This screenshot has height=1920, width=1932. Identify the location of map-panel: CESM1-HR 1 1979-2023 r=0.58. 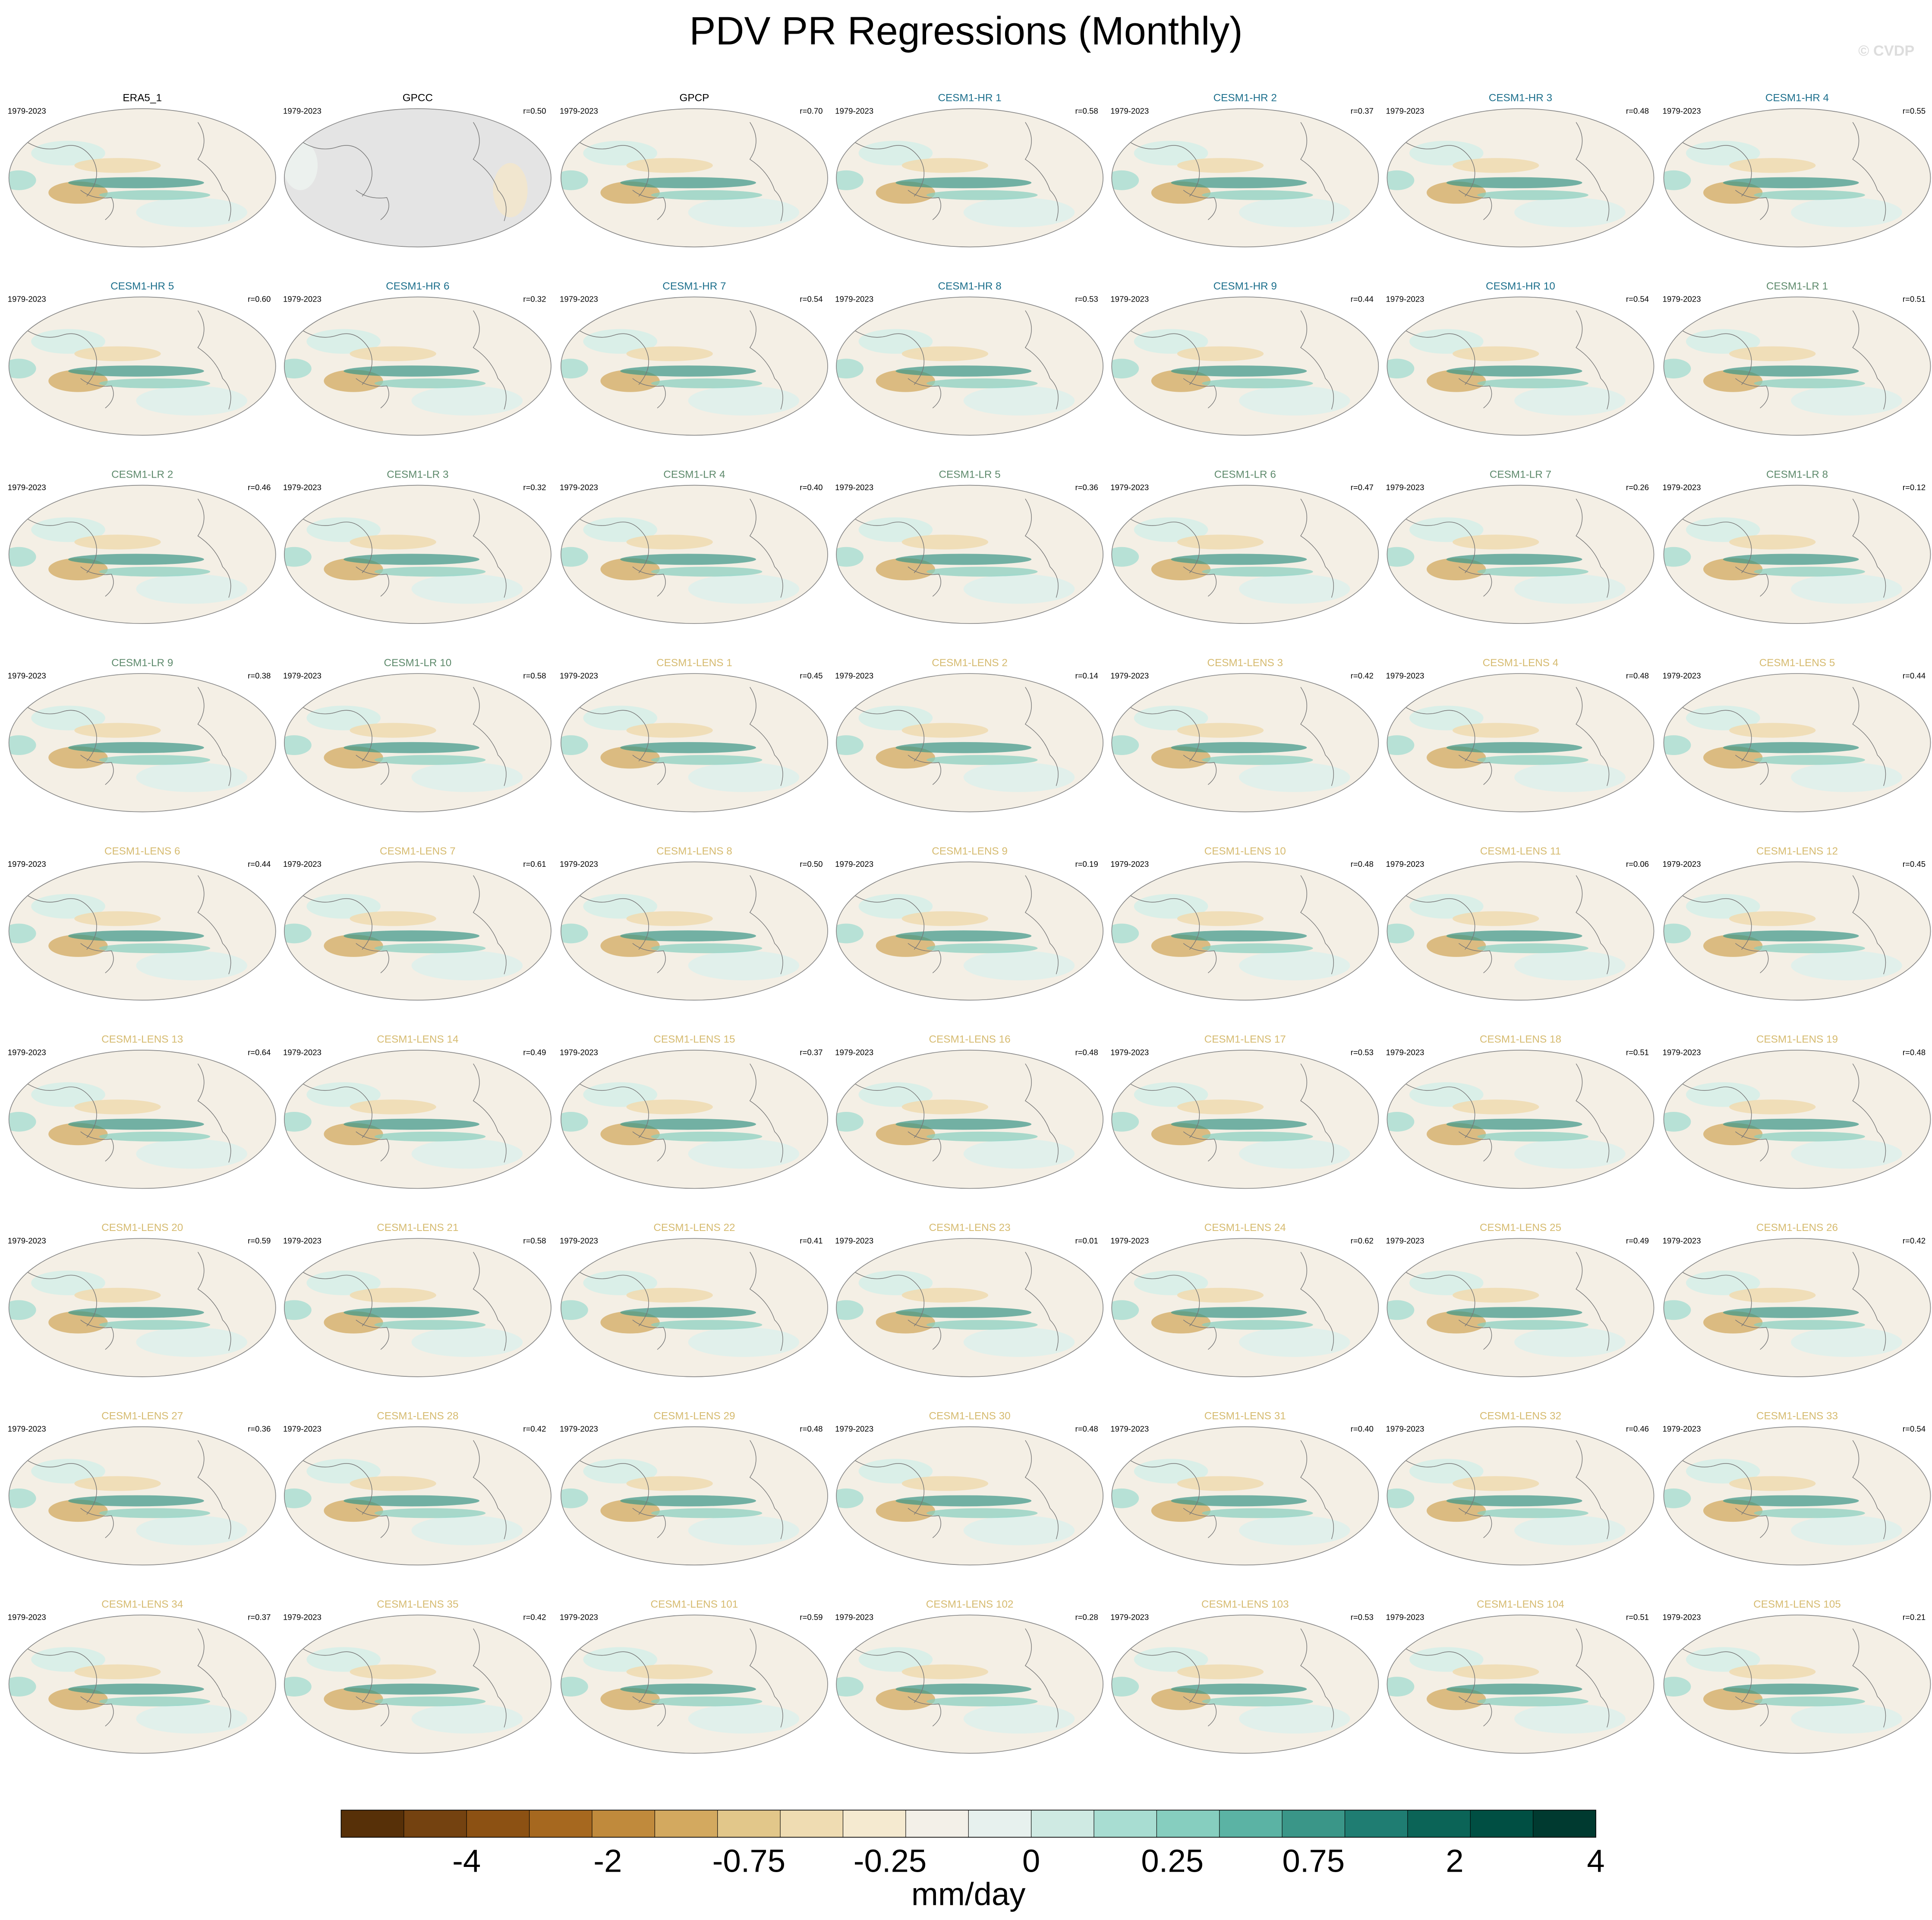
(970, 170).